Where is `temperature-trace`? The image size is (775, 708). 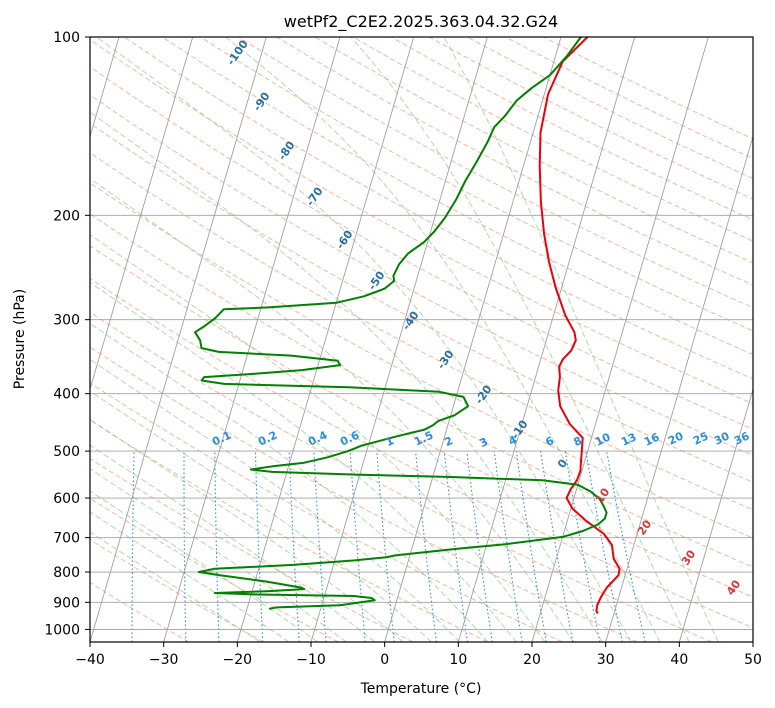 temperature-trace is located at coordinates (579, 325).